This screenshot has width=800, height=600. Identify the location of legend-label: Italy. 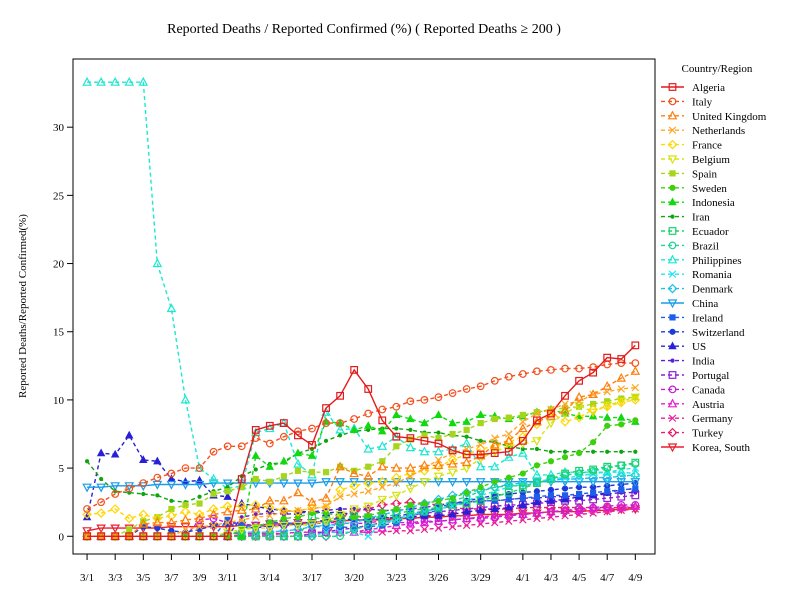
(702, 102).